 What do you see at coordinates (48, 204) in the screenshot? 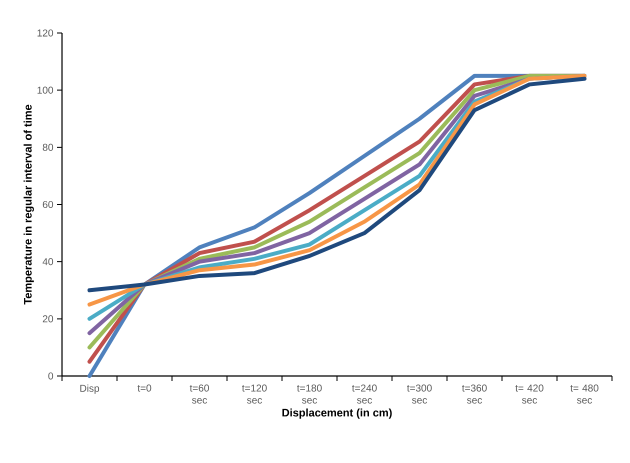
I see `y-tick-label: 60` at bounding box center [48, 204].